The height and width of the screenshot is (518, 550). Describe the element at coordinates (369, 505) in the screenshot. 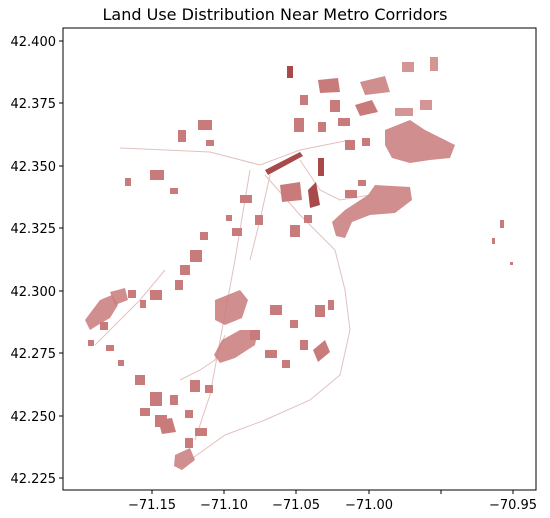

I see `x-tick-label: −71.00` at that location.